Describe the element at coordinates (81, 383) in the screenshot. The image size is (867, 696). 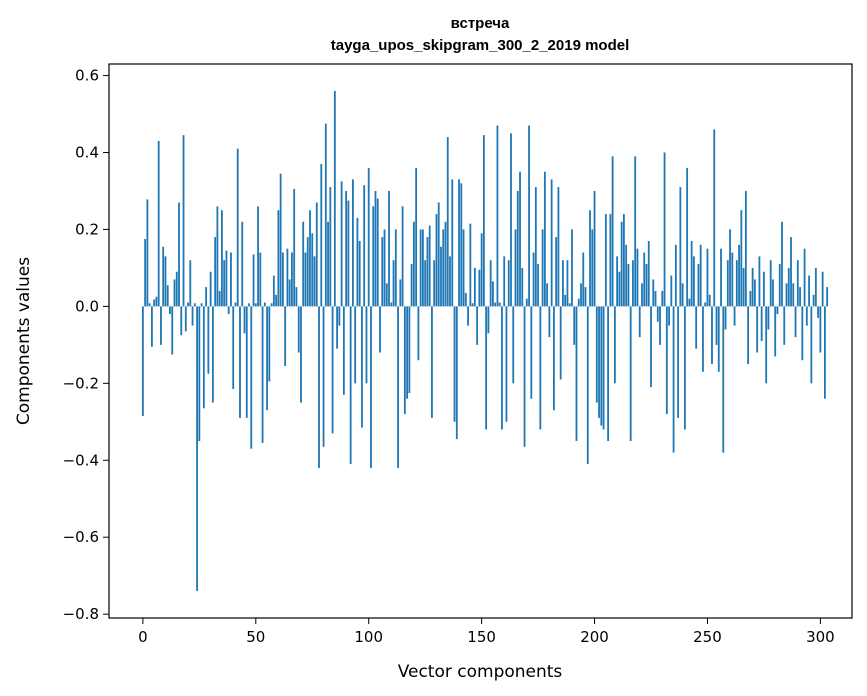
I see `y-tick-label: −0.2` at that location.